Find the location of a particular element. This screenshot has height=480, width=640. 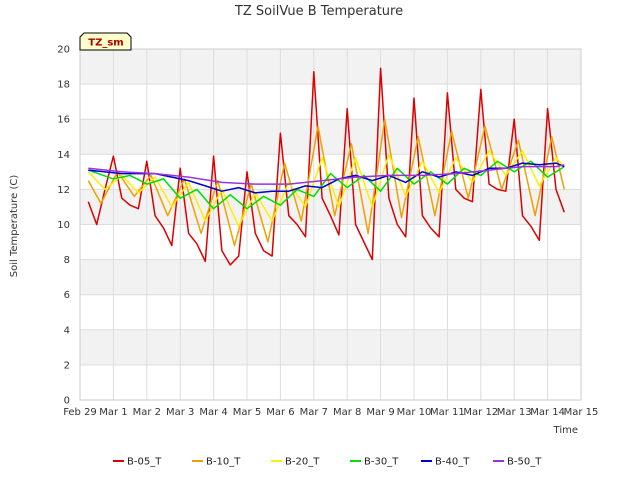

x-tick-label: Mar 14 is located at coordinates (547, 412).